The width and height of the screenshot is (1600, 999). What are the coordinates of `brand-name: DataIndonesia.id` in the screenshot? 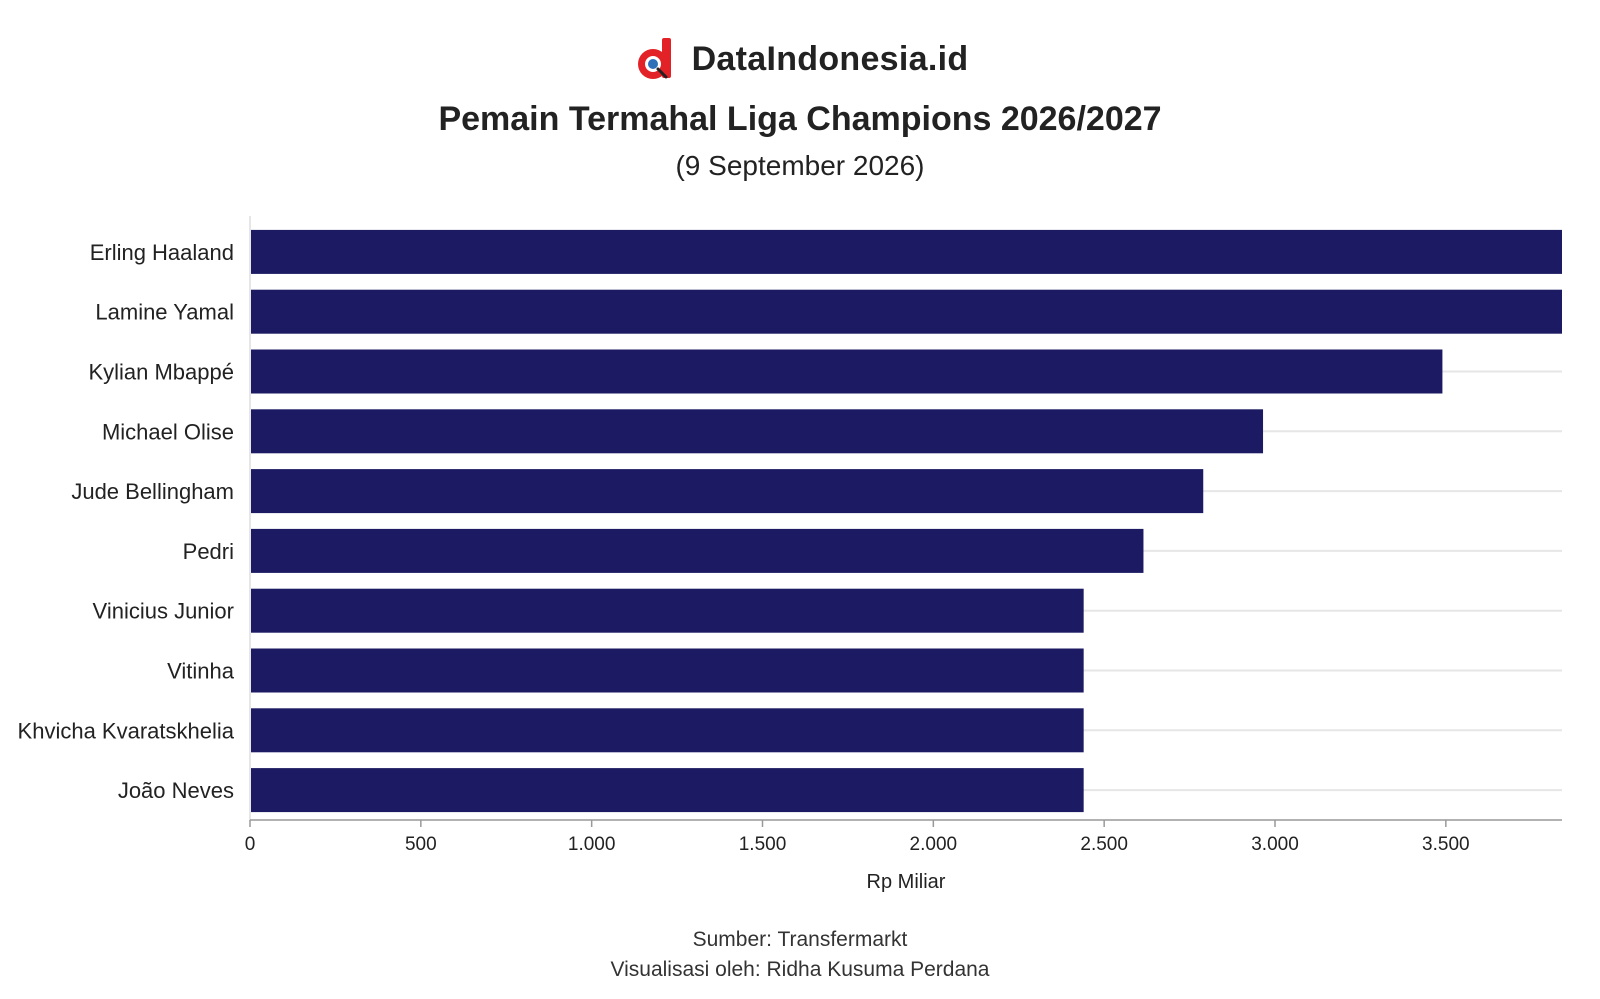 It's located at (830, 58).